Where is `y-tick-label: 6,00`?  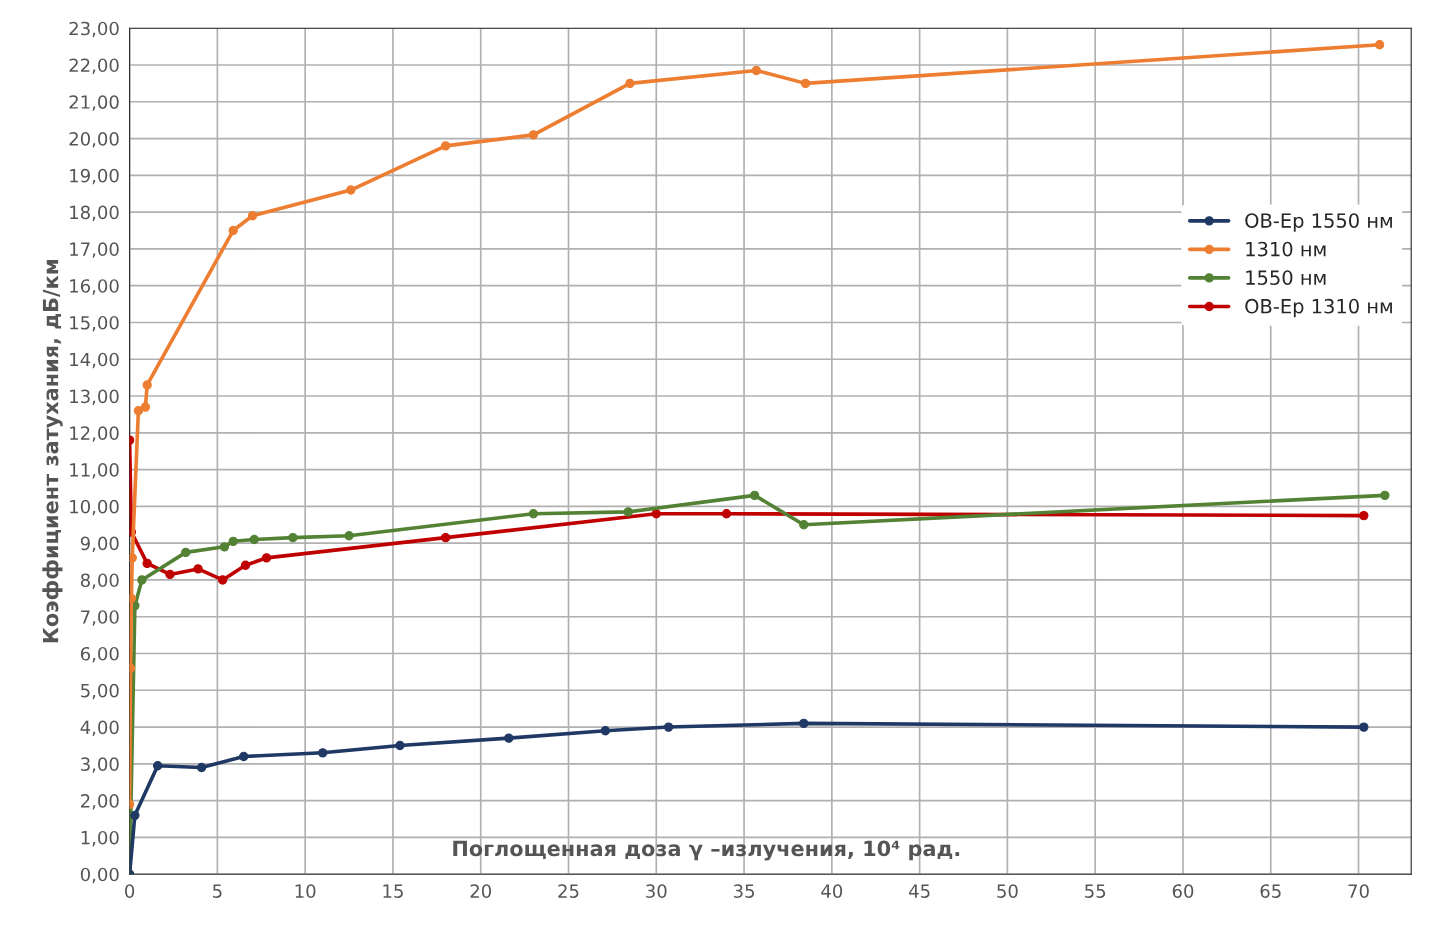 y-tick-label: 6,00 is located at coordinates (99, 654).